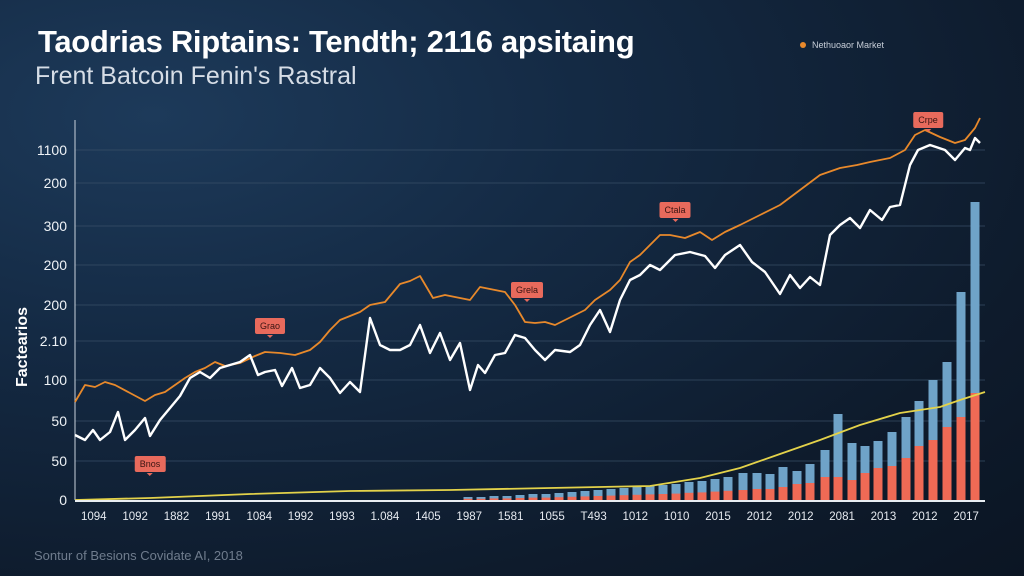 Image resolution: width=1024 pixels, height=576 pixels. Describe the element at coordinates (966, 517) in the screenshot. I see `x-tick-label: 2017` at that location.